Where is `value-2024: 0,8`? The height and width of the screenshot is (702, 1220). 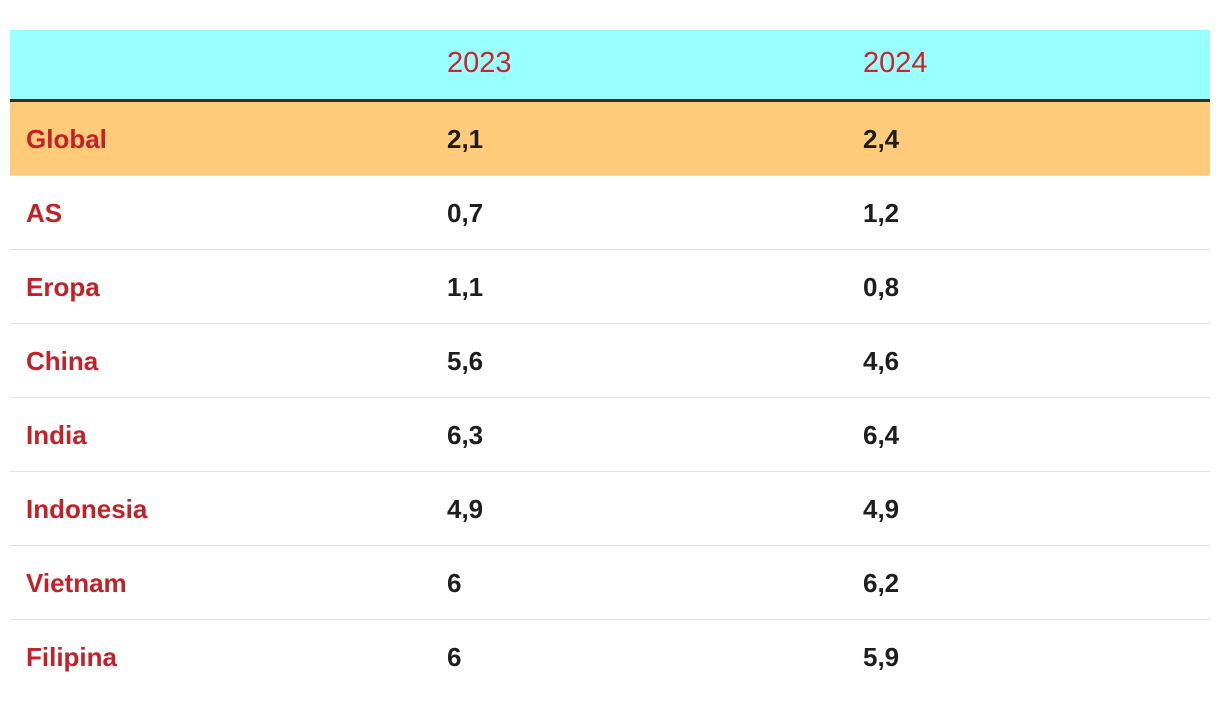 value-2024: 0,8 is located at coordinates (881, 286).